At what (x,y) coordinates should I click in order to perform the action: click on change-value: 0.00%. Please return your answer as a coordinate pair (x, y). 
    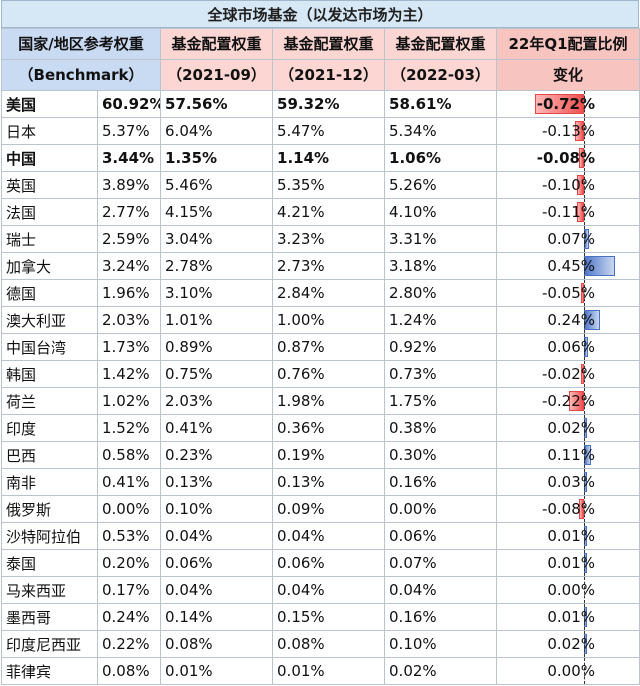
    Looking at the image, I should click on (571, 671).